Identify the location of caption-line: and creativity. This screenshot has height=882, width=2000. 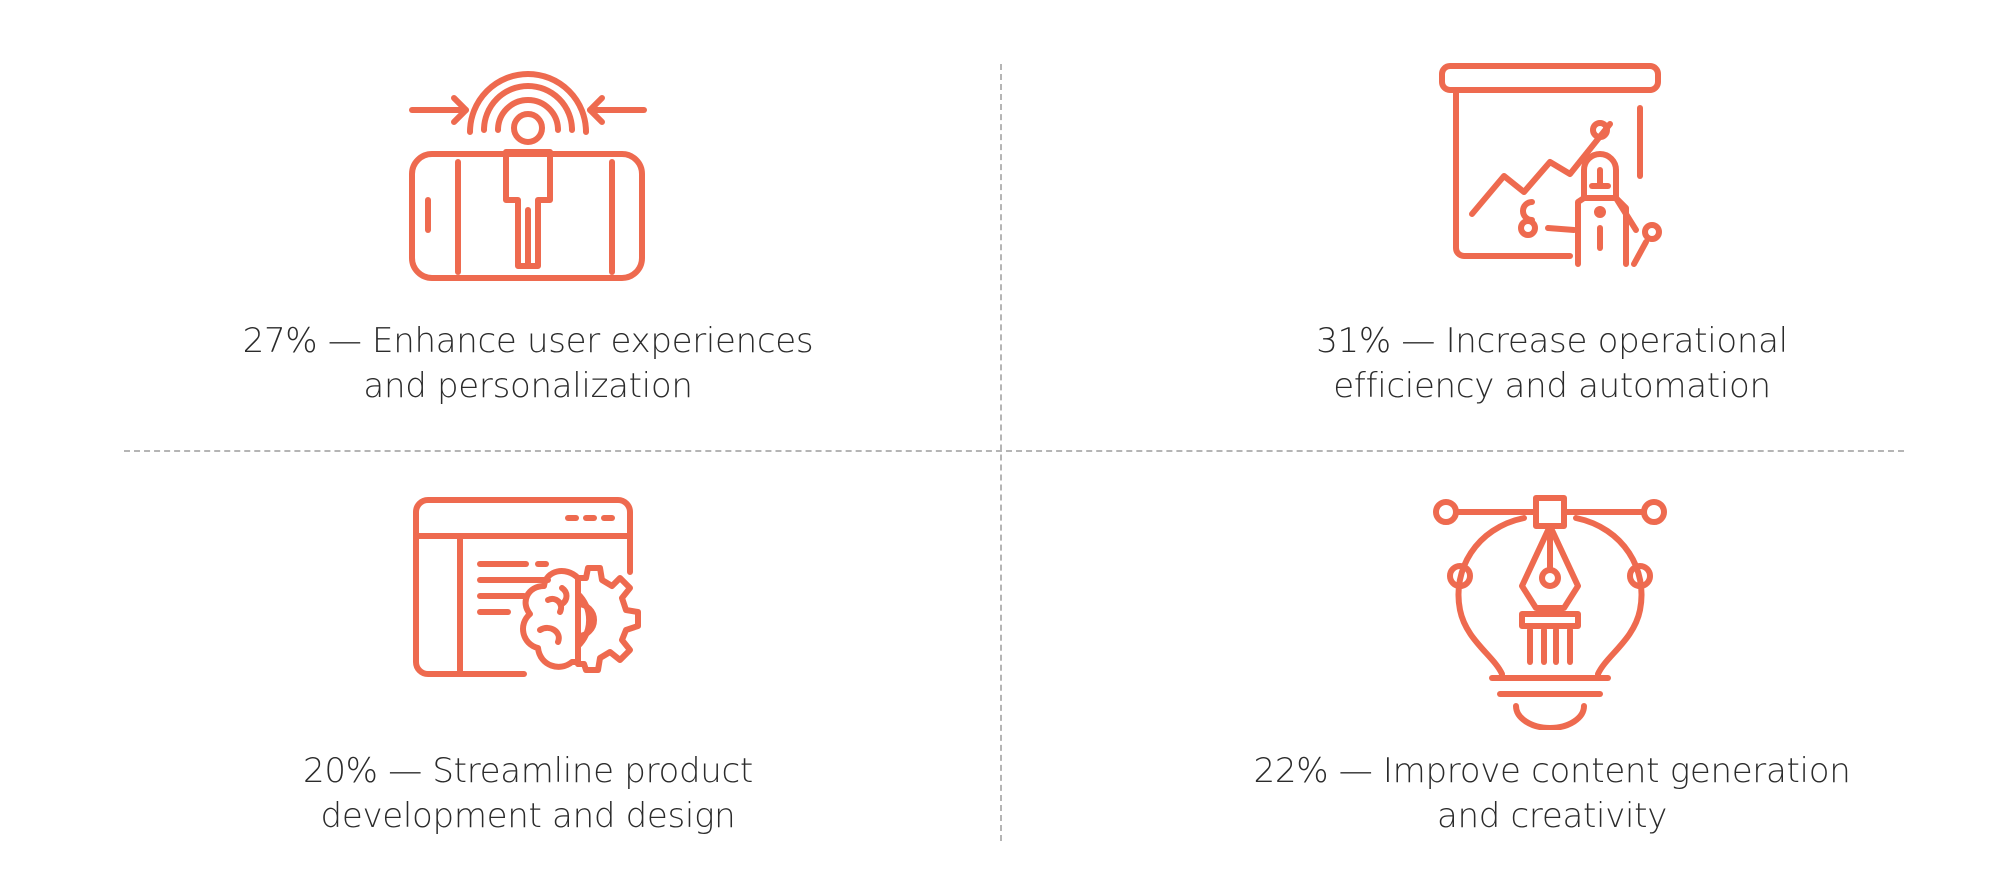
(1552, 816).